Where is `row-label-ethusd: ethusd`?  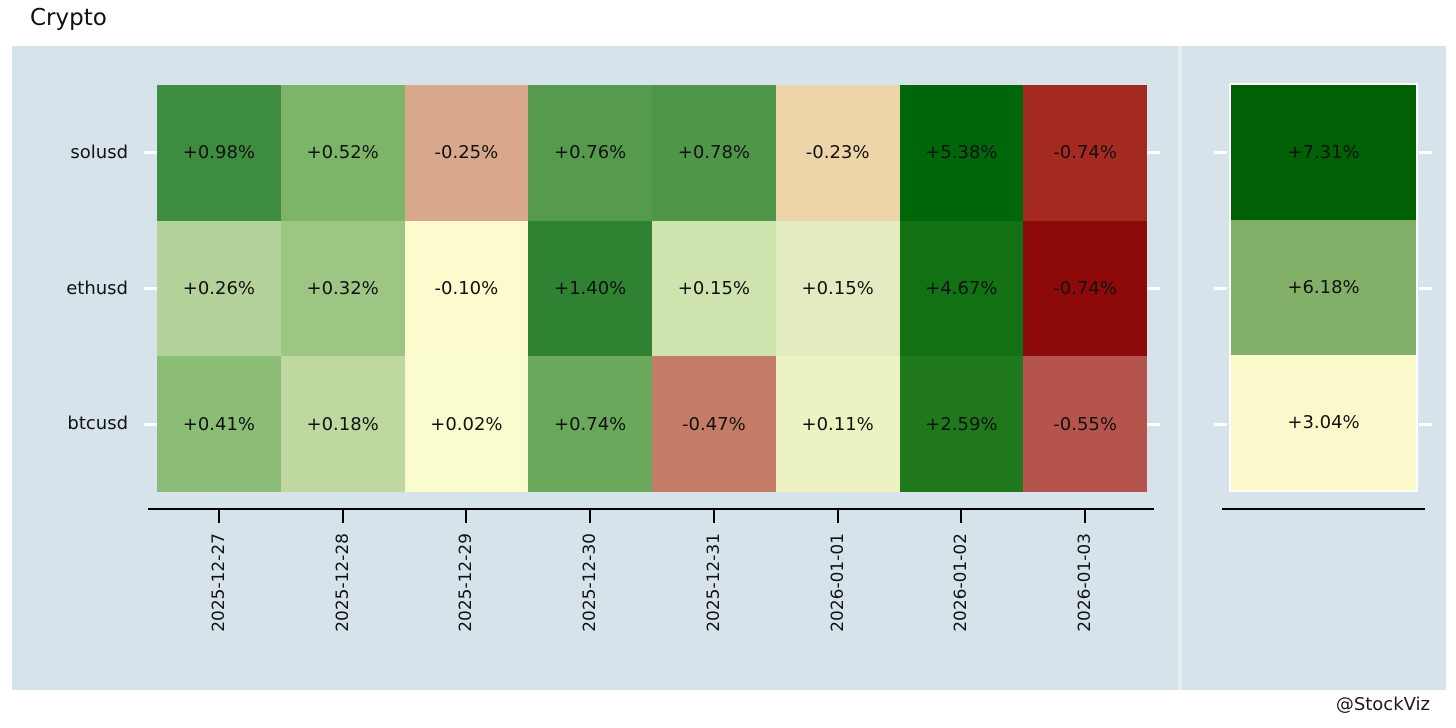 row-label-ethusd: ethusd is located at coordinates (97, 288).